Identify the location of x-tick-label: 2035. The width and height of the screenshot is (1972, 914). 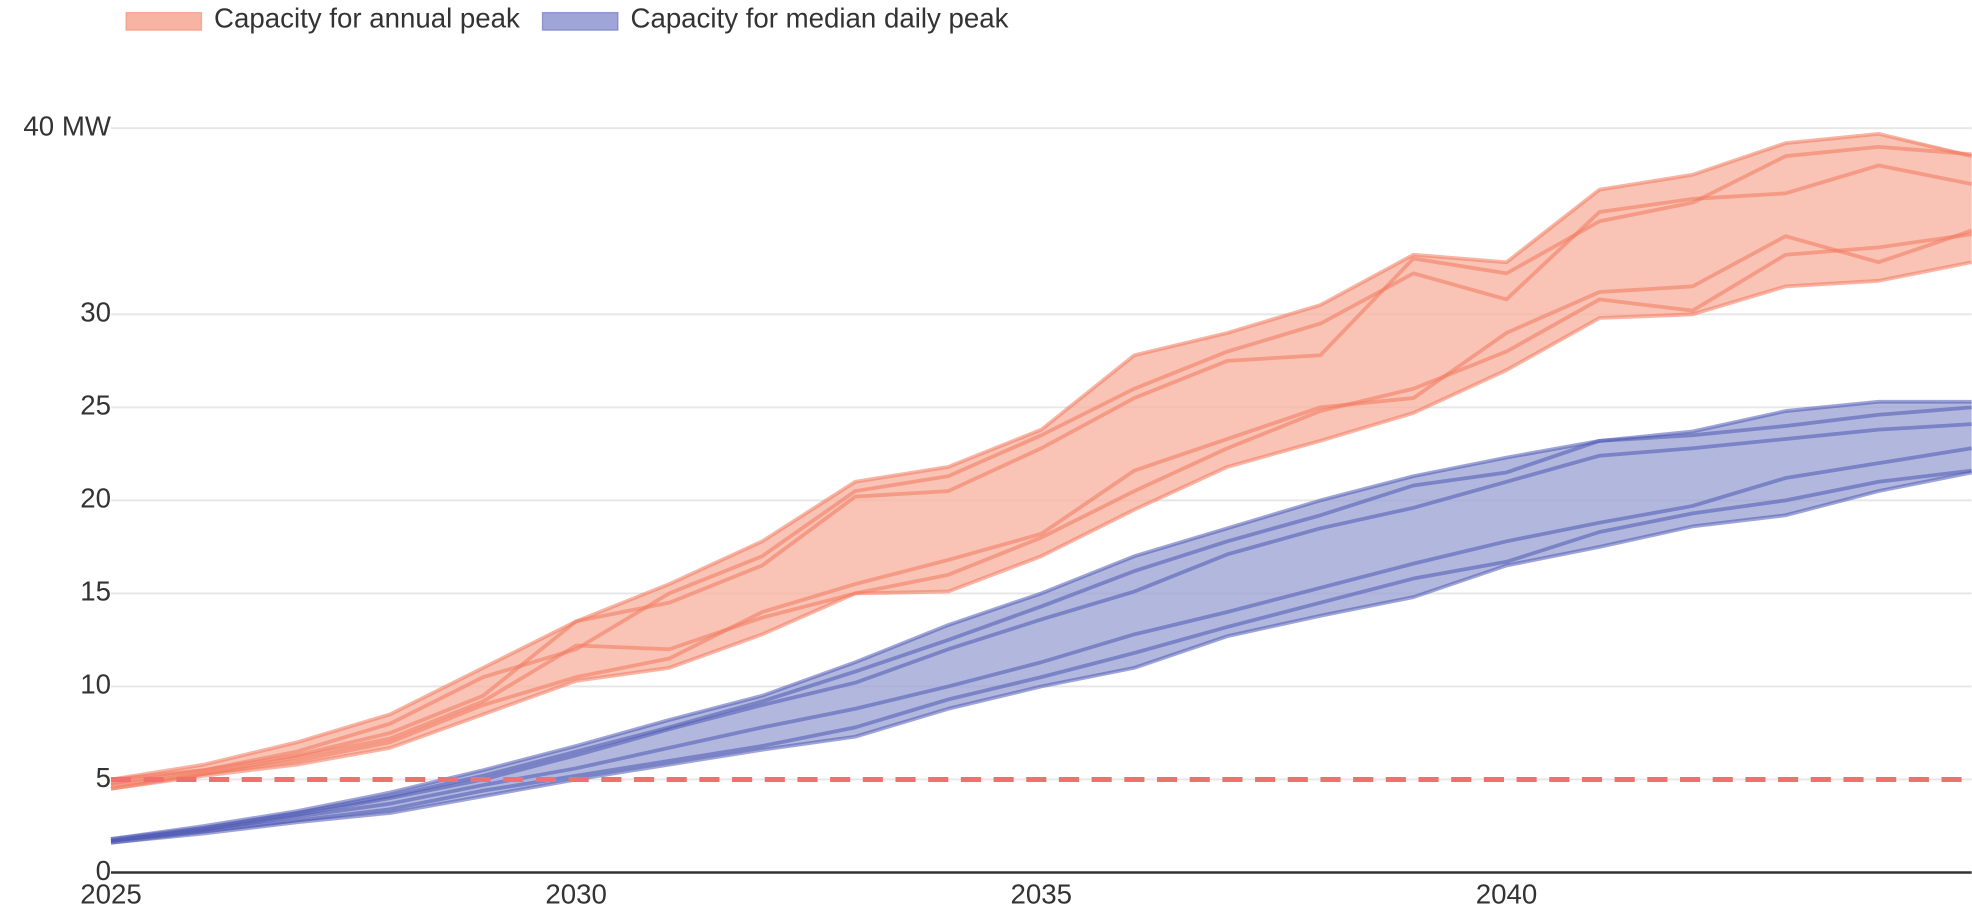
(1042, 894).